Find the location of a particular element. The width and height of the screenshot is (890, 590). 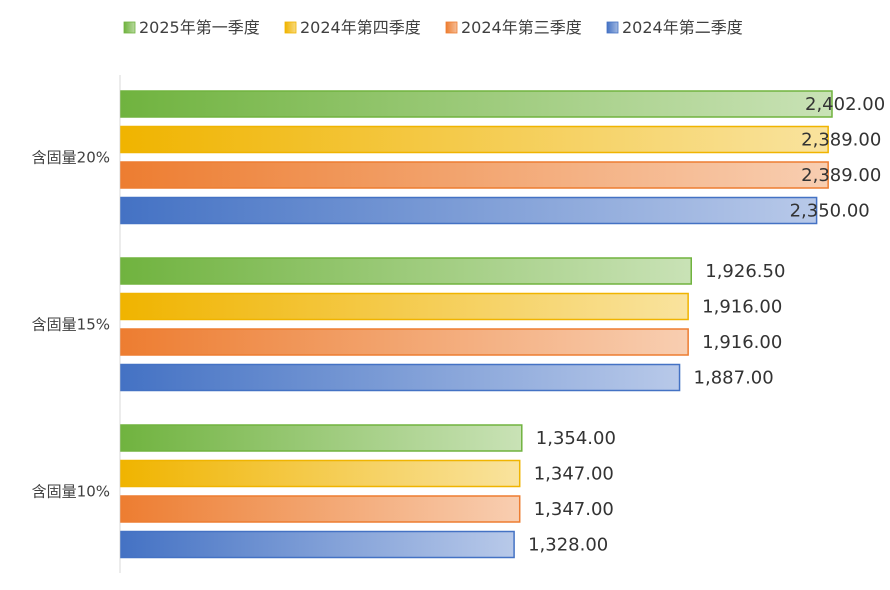

legend-item: 2024年第四季度 is located at coordinates (352, 27).